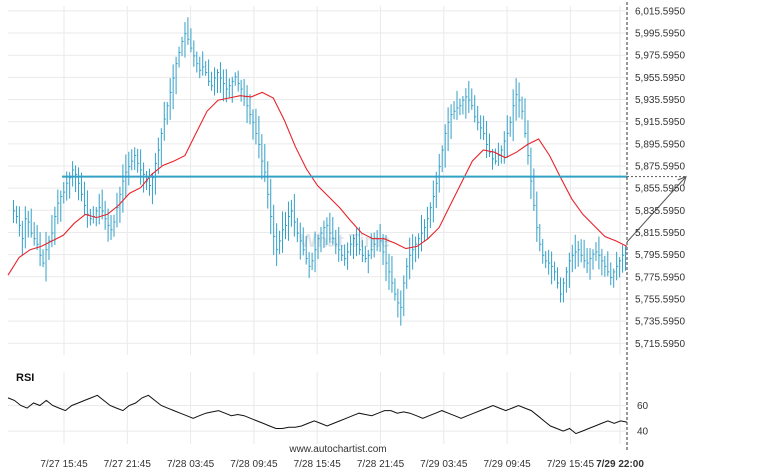  I want to click on price-tick-label: 5,955.5950, so click(660, 78).